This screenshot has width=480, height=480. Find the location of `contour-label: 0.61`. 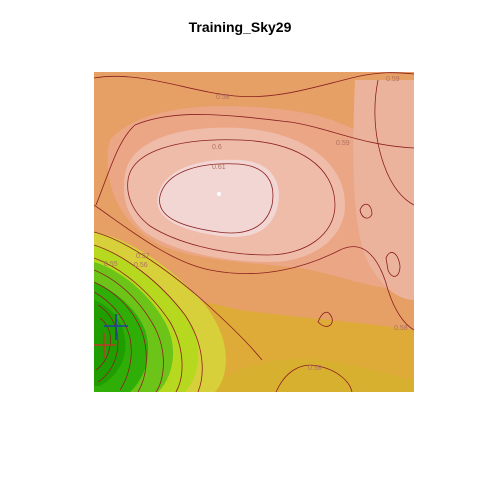

contour-label: 0.61 is located at coordinates (219, 167).